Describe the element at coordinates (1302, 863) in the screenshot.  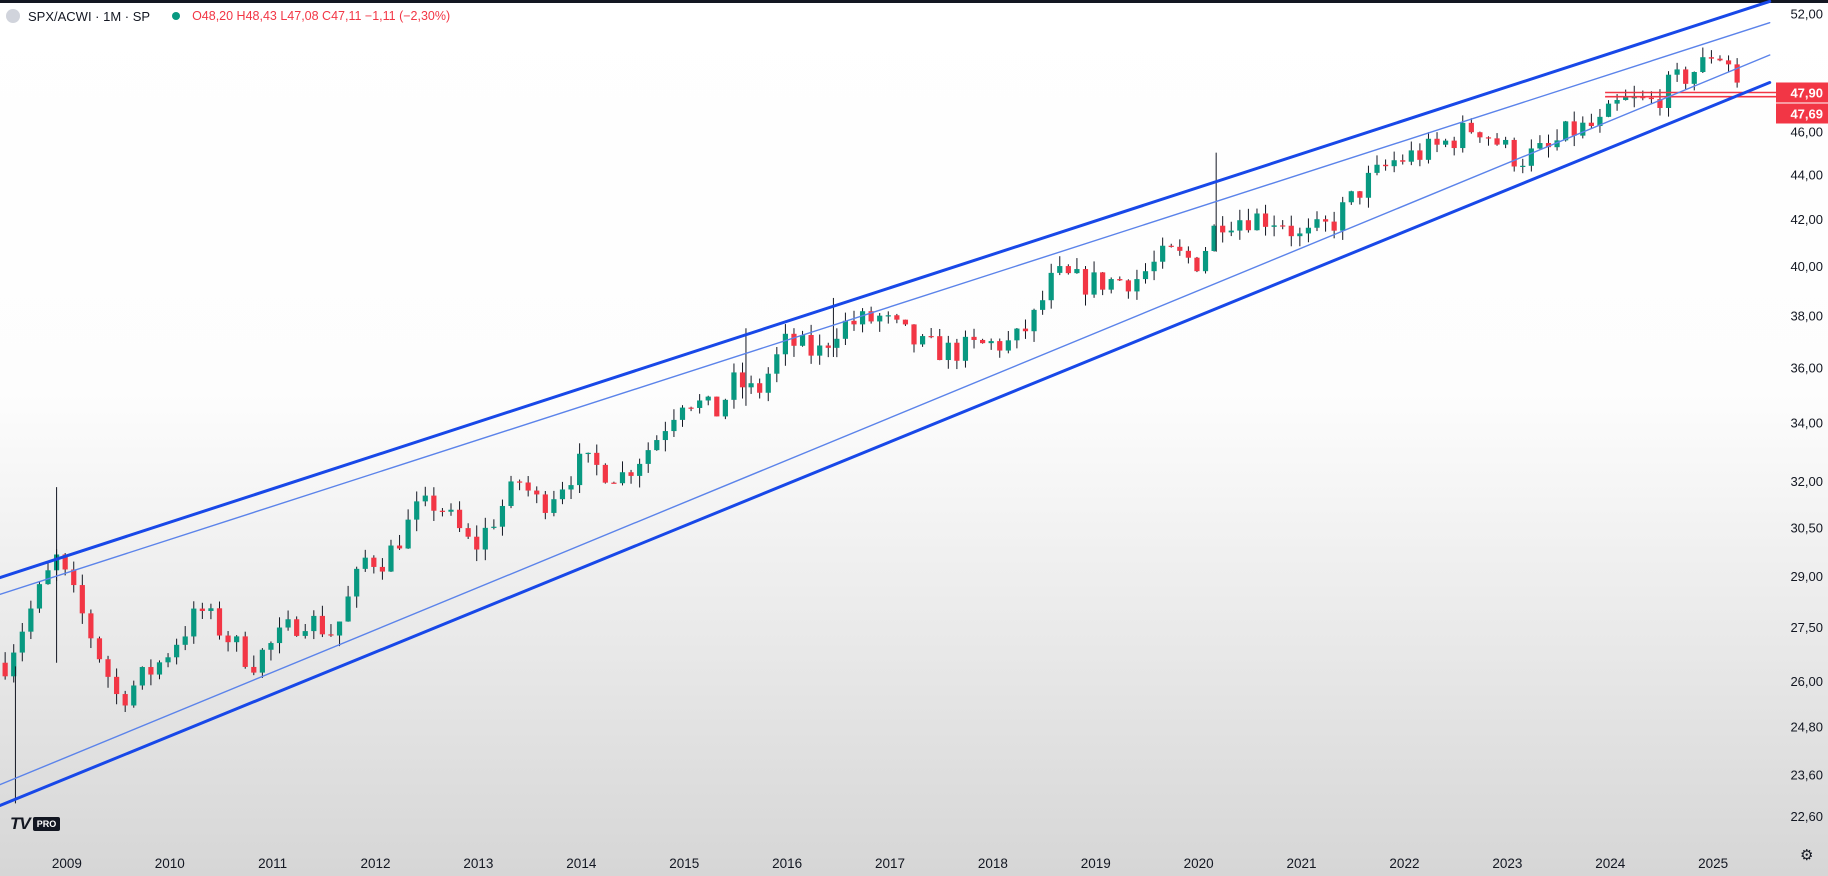
I see `time-tick-label: 2021` at that location.